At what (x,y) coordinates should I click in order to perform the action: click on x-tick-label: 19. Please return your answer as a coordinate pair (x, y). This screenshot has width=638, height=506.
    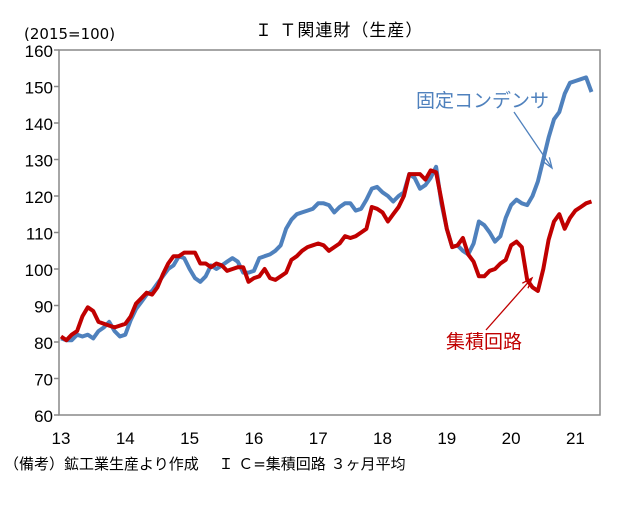
    Looking at the image, I should click on (446, 438).